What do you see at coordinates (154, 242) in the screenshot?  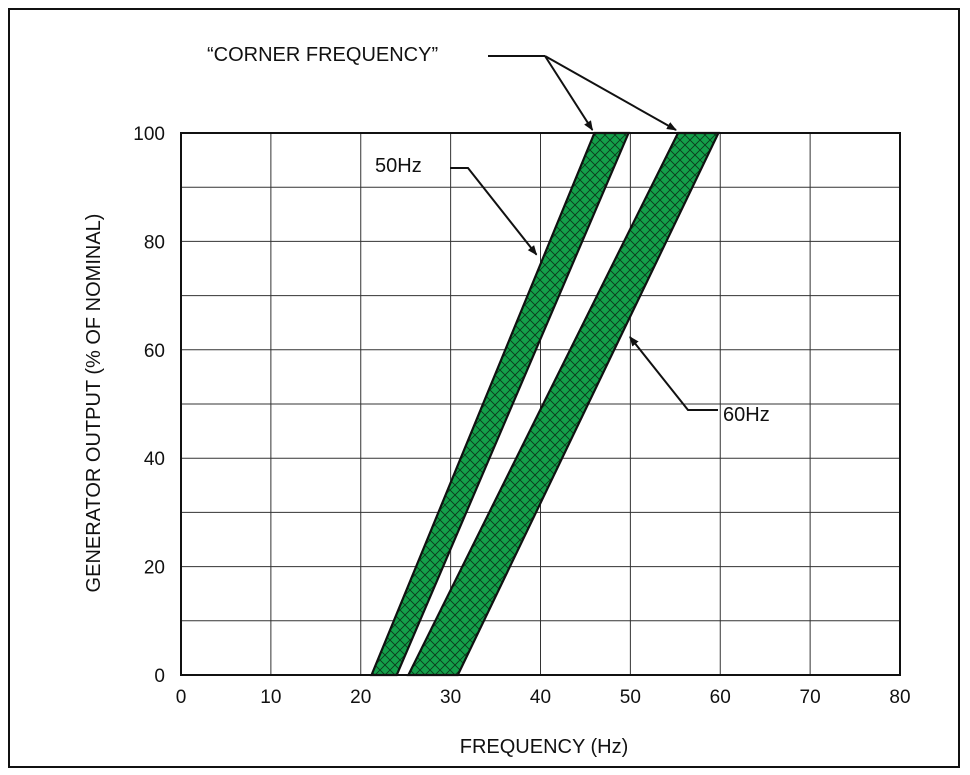 I see `y-tick-label: 80` at bounding box center [154, 242].